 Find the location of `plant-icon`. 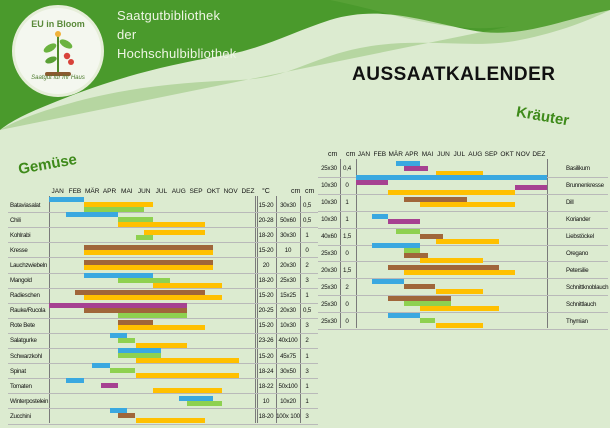

plant-icon is located at coordinates (58, 53).